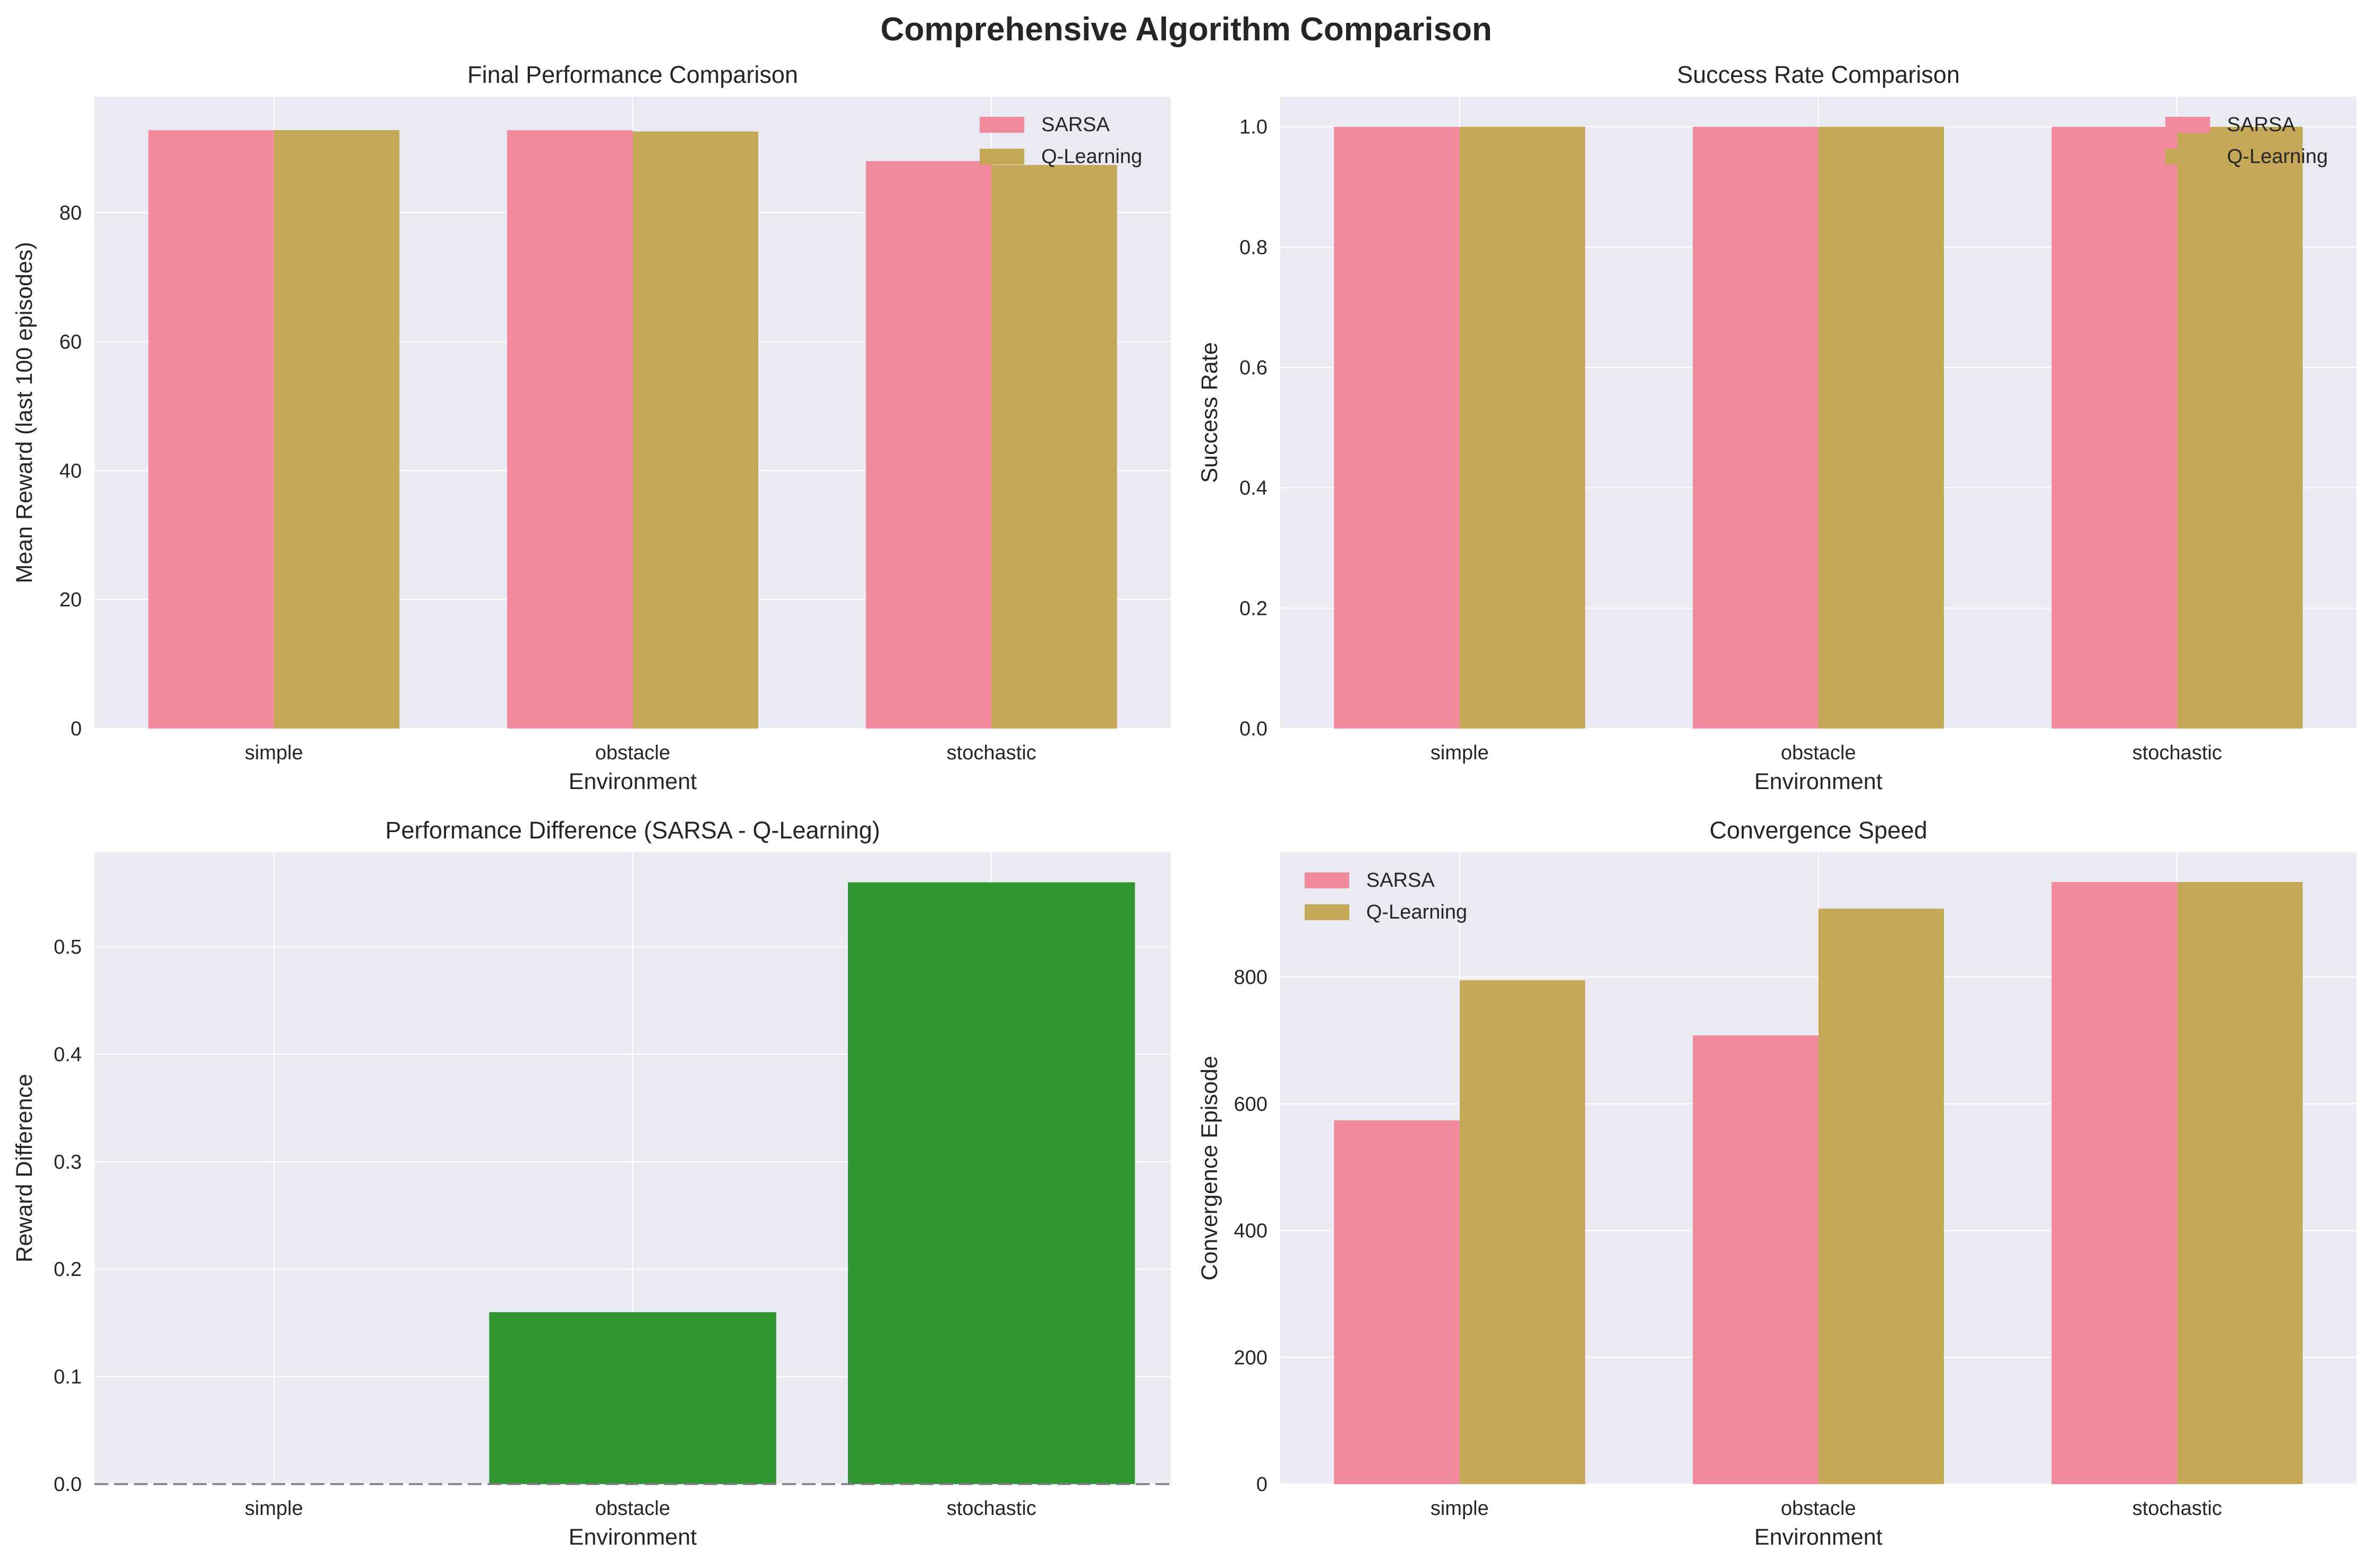  I want to click on y-tick-label: 0.6, so click(1253, 368).